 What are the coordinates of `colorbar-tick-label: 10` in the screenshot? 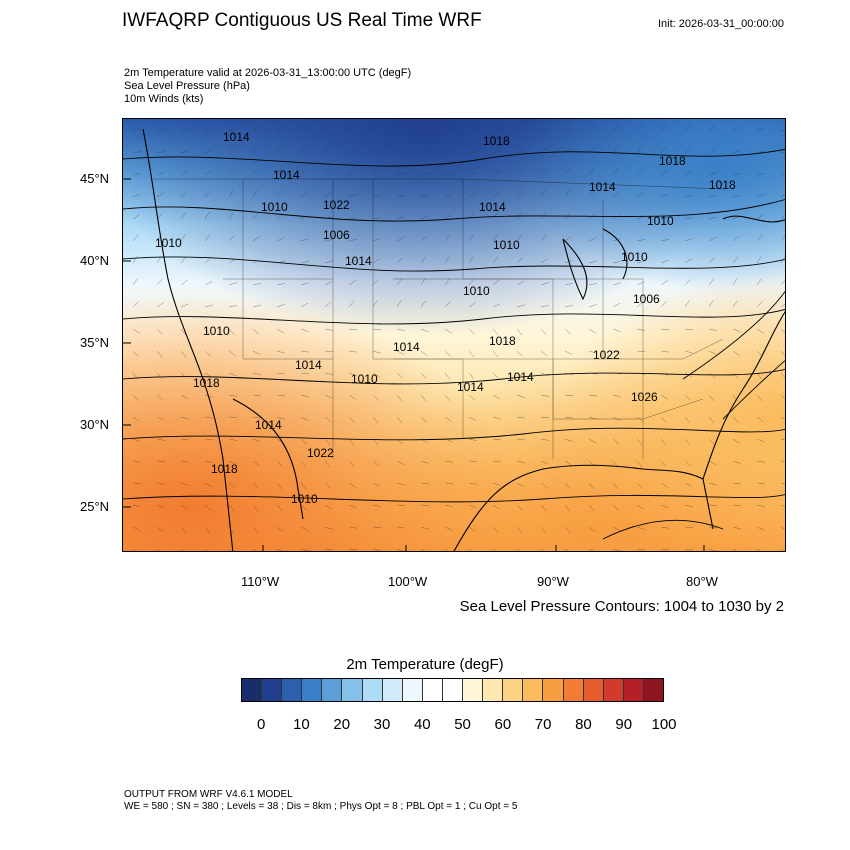 It's located at (301, 724).